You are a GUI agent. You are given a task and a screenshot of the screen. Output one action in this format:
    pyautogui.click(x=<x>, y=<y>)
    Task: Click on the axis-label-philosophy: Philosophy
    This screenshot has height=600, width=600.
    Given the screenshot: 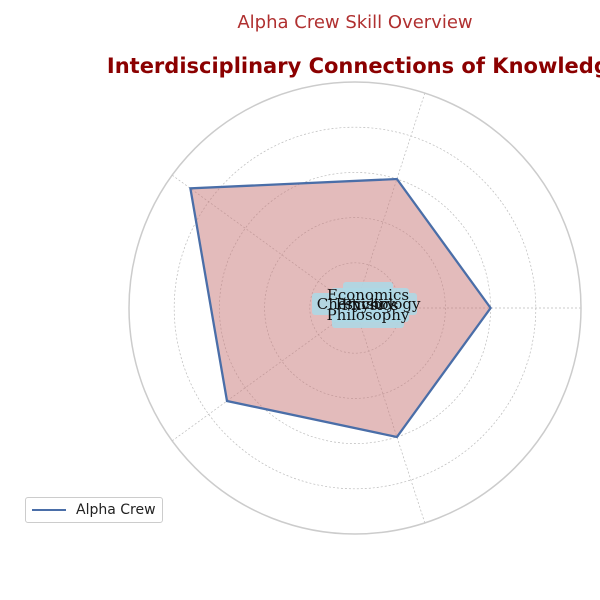 What is the action you would take?
    pyautogui.click(x=368, y=315)
    